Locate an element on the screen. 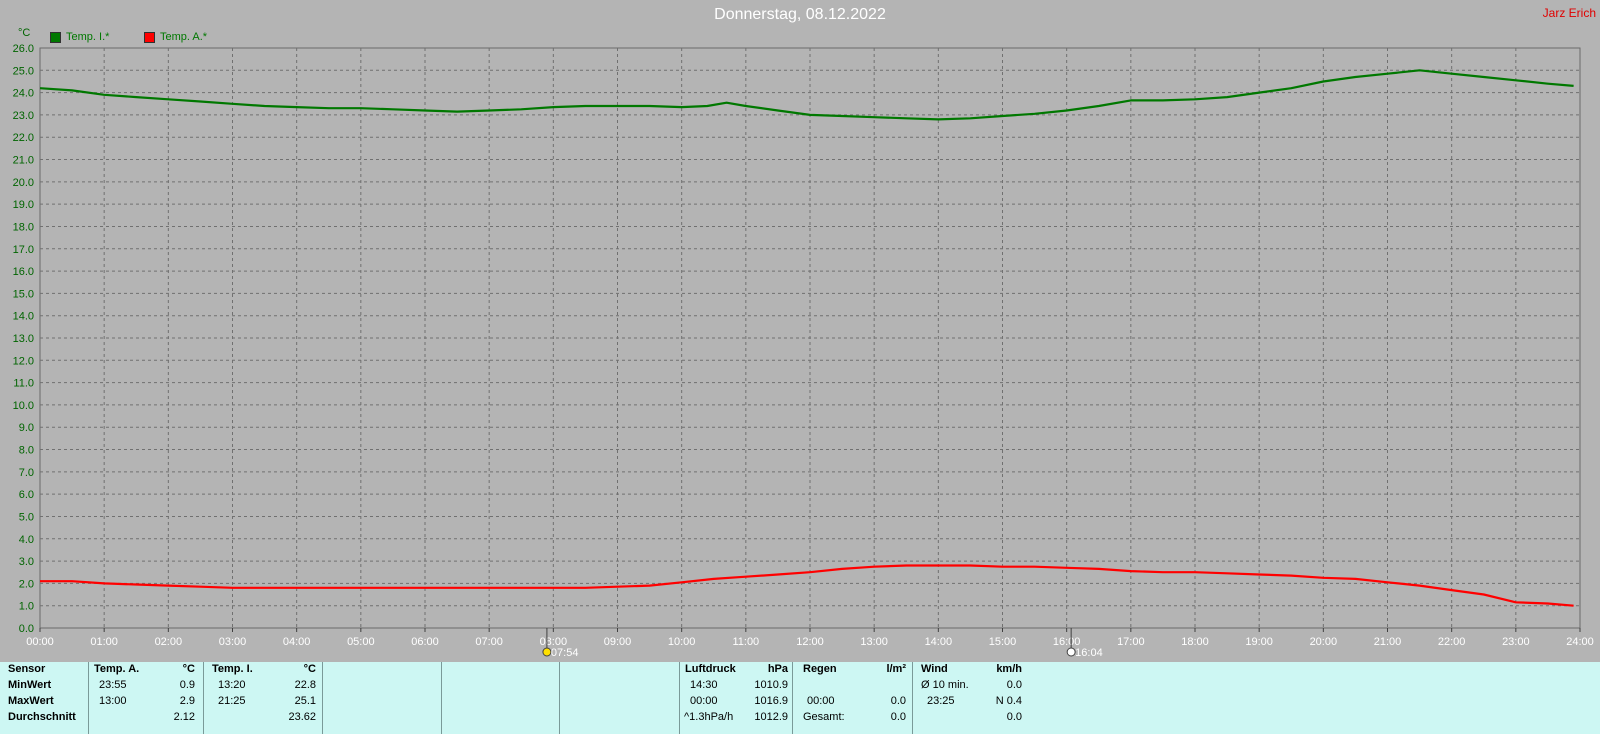 The width and height of the screenshot is (1600, 734). legend-label-outdoor: Temp. A.* is located at coordinates (184, 37).